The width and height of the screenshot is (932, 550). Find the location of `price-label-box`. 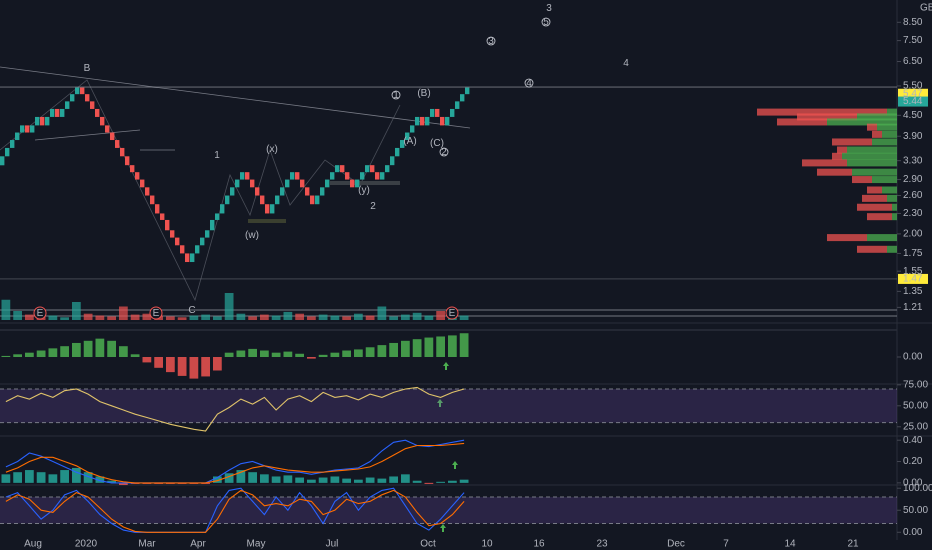

price-label-box is located at coordinates (913, 278).